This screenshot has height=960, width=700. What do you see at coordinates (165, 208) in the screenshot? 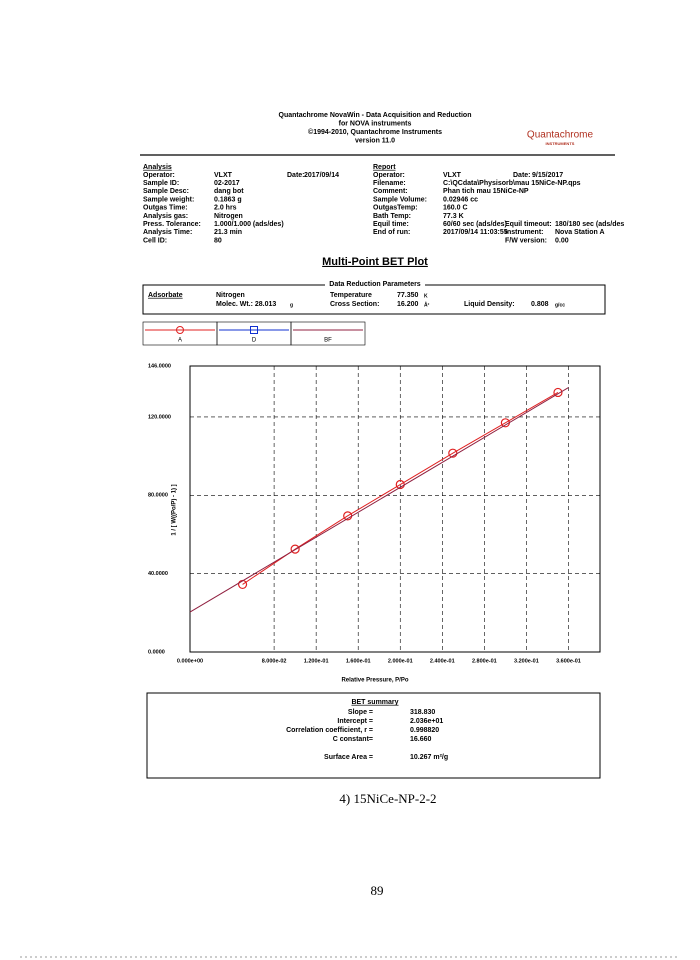
I see `field-label: Outgas Time:` at bounding box center [165, 208].